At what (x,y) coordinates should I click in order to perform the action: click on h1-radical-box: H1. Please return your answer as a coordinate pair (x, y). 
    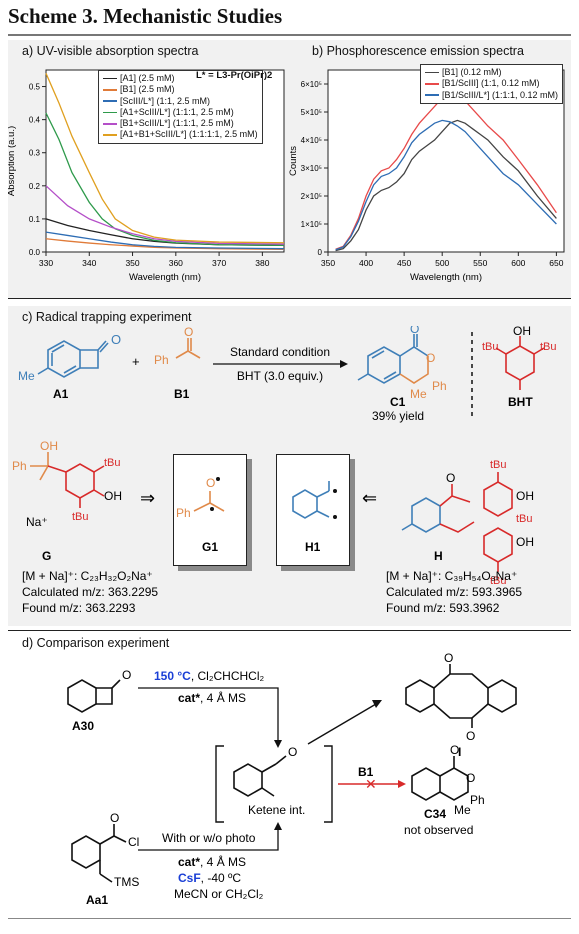
    Looking at the image, I should click on (313, 510).